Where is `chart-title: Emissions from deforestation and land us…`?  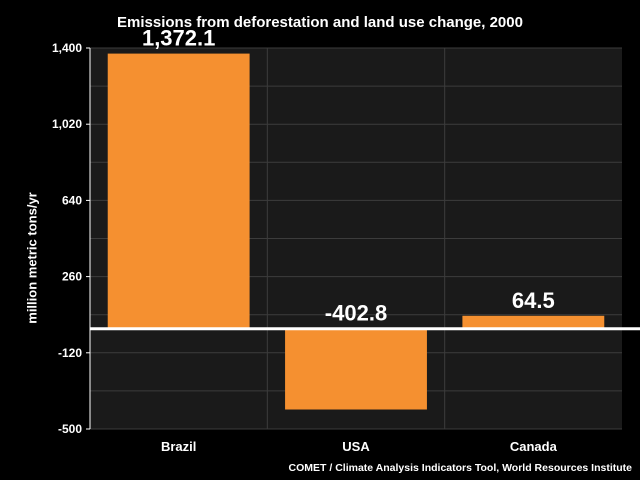 chart-title: Emissions from deforestation and land us… is located at coordinates (320, 22).